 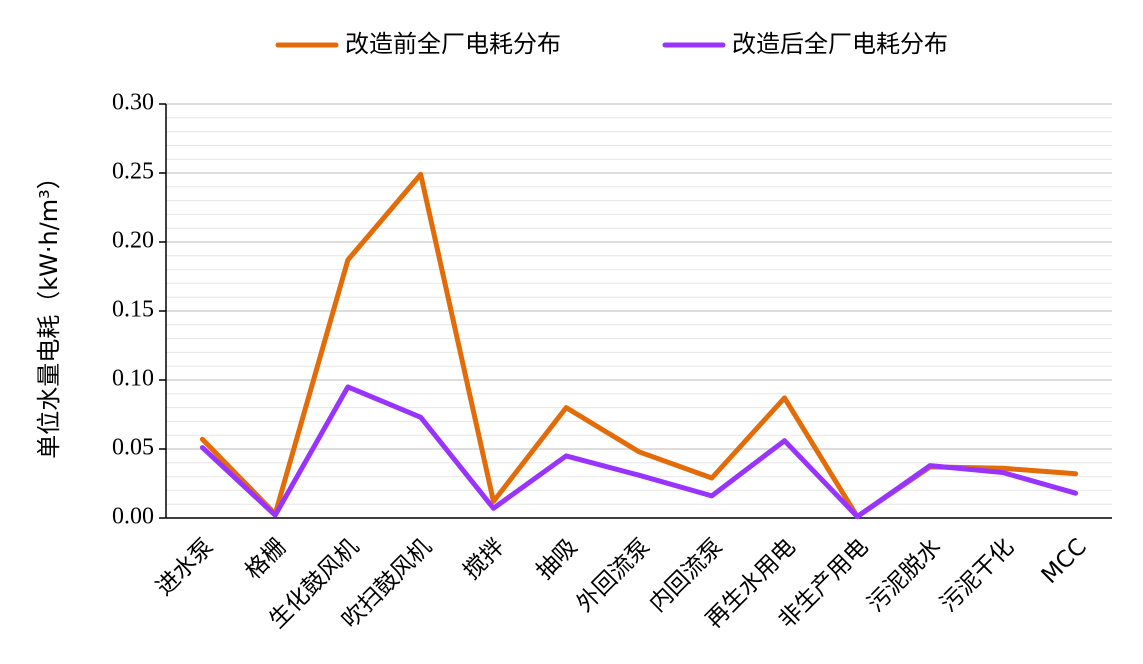 I want to click on y-tick-label: 0.10, so click(x=133, y=379).